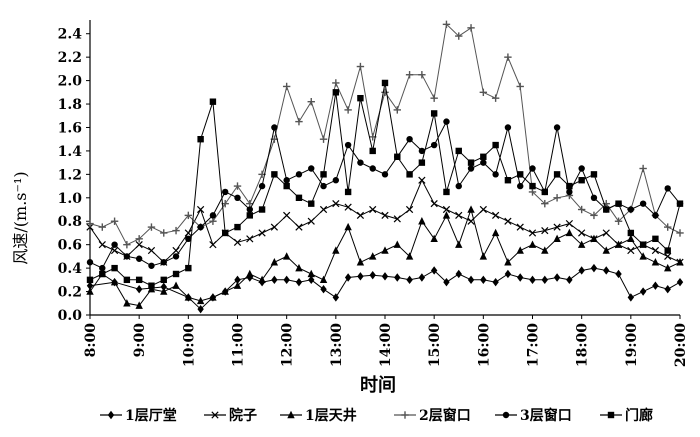 The width and height of the screenshot is (700, 437). What do you see at coordinates (140, 340) in the screenshot?
I see `x-tick-label: 9:00` at bounding box center [140, 340].